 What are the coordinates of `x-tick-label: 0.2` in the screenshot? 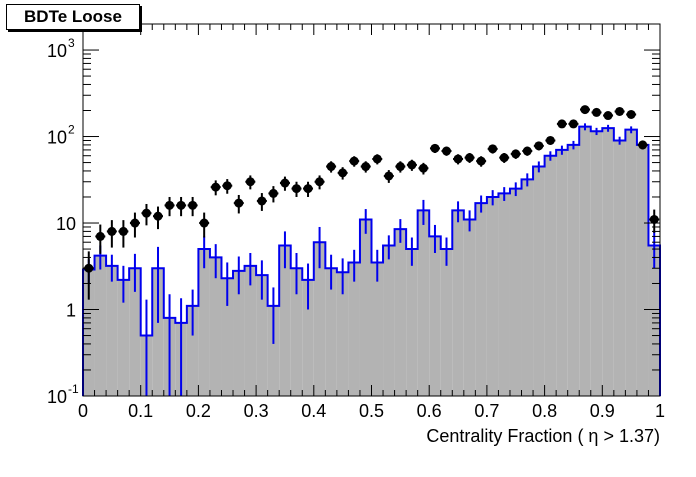 It's located at (198, 411).